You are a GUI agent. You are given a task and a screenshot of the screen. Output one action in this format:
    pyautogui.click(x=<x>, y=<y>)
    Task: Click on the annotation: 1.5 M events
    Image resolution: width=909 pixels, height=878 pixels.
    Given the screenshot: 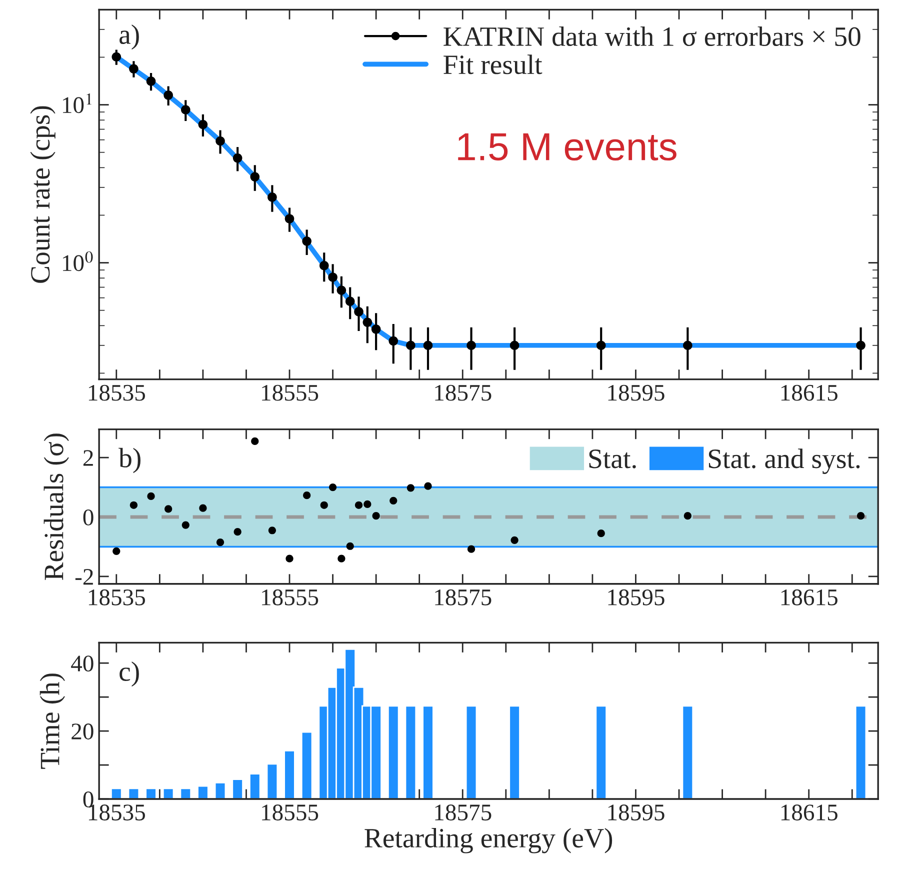 What is the action you would take?
    pyautogui.click(x=567, y=147)
    